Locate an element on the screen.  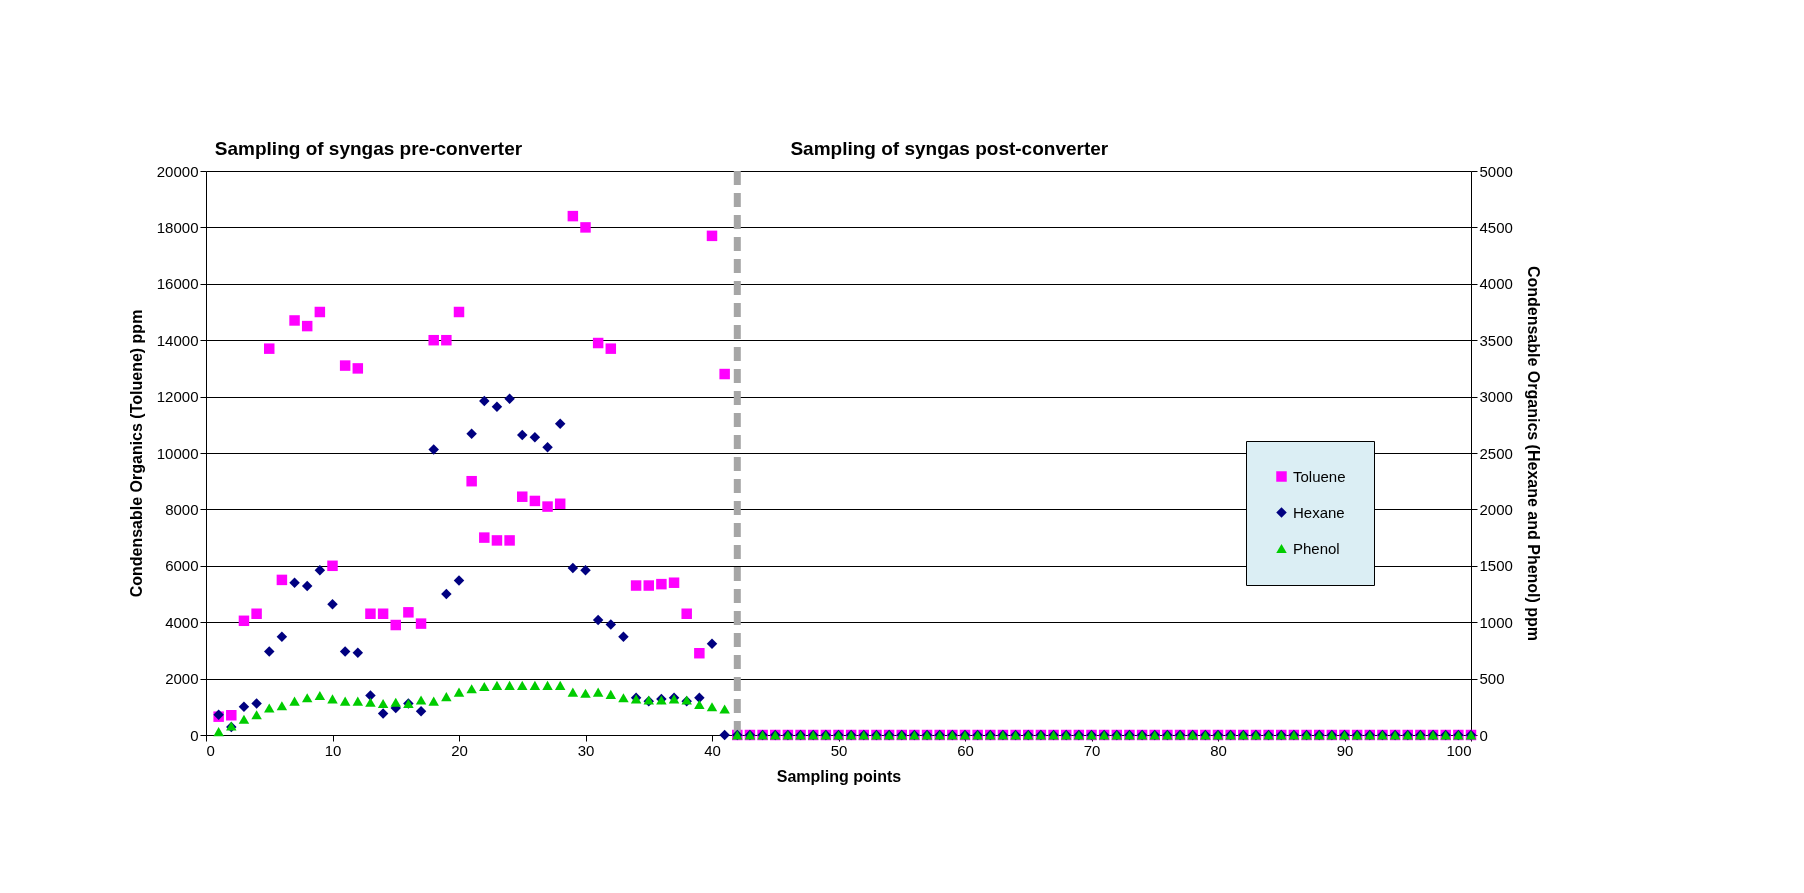
legend-label: Hexane is located at coordinates (1319, 512).